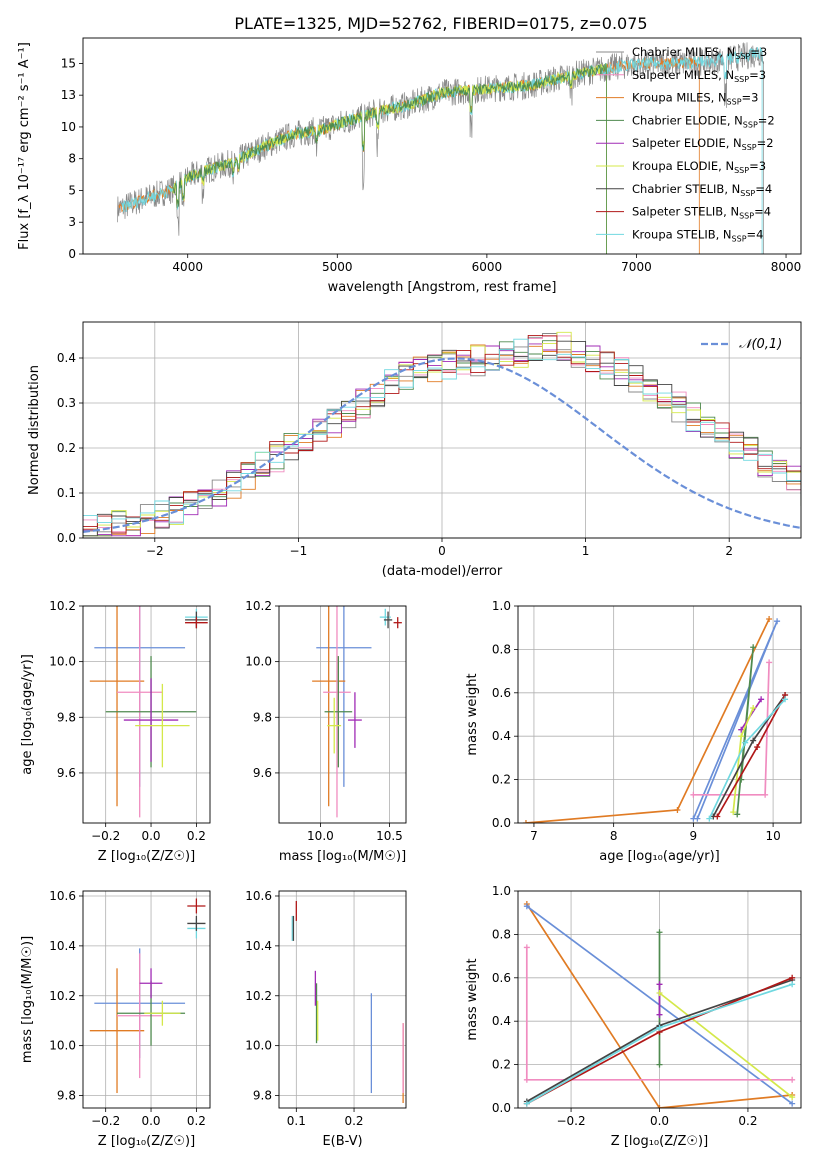  I want to click on weight-series-line, so click(659, 1005).